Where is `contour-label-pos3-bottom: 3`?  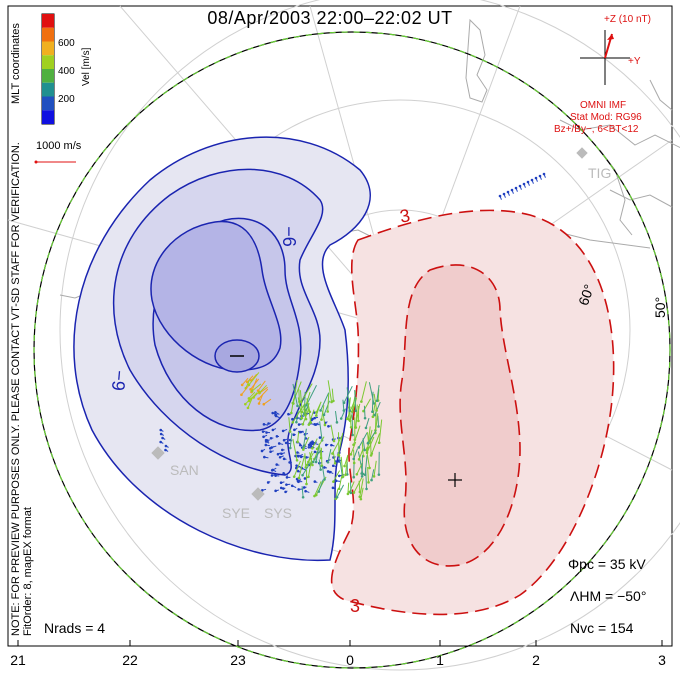
contour-label-pos3-bottom: 3 is located at coordinates (355, 606).